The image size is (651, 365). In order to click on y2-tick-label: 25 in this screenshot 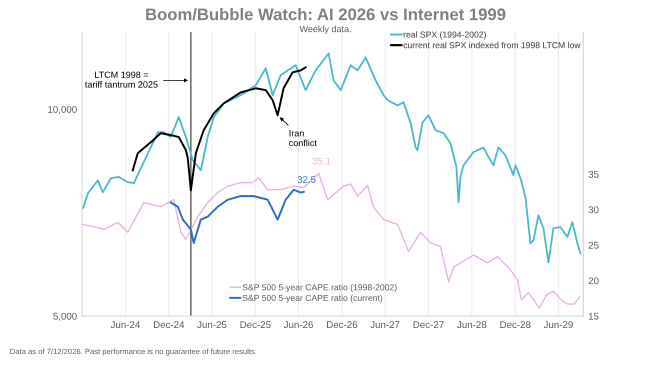, I will do `click(593, 245)`.